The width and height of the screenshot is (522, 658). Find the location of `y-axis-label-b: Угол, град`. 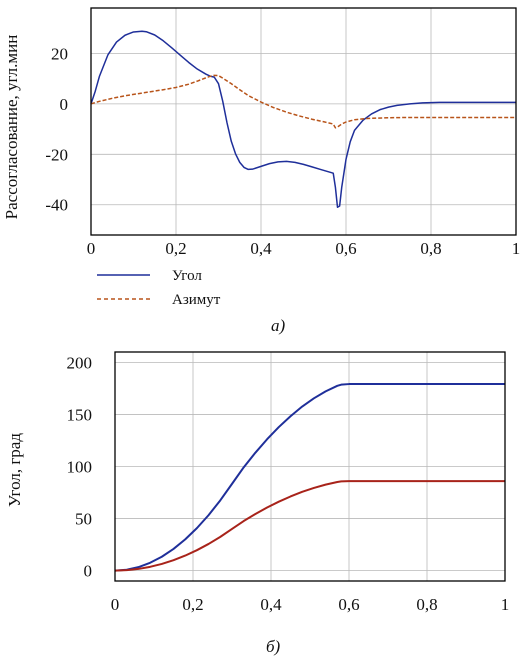

y-axis-label-b: Угол, град is located at coordinates (14, 470).